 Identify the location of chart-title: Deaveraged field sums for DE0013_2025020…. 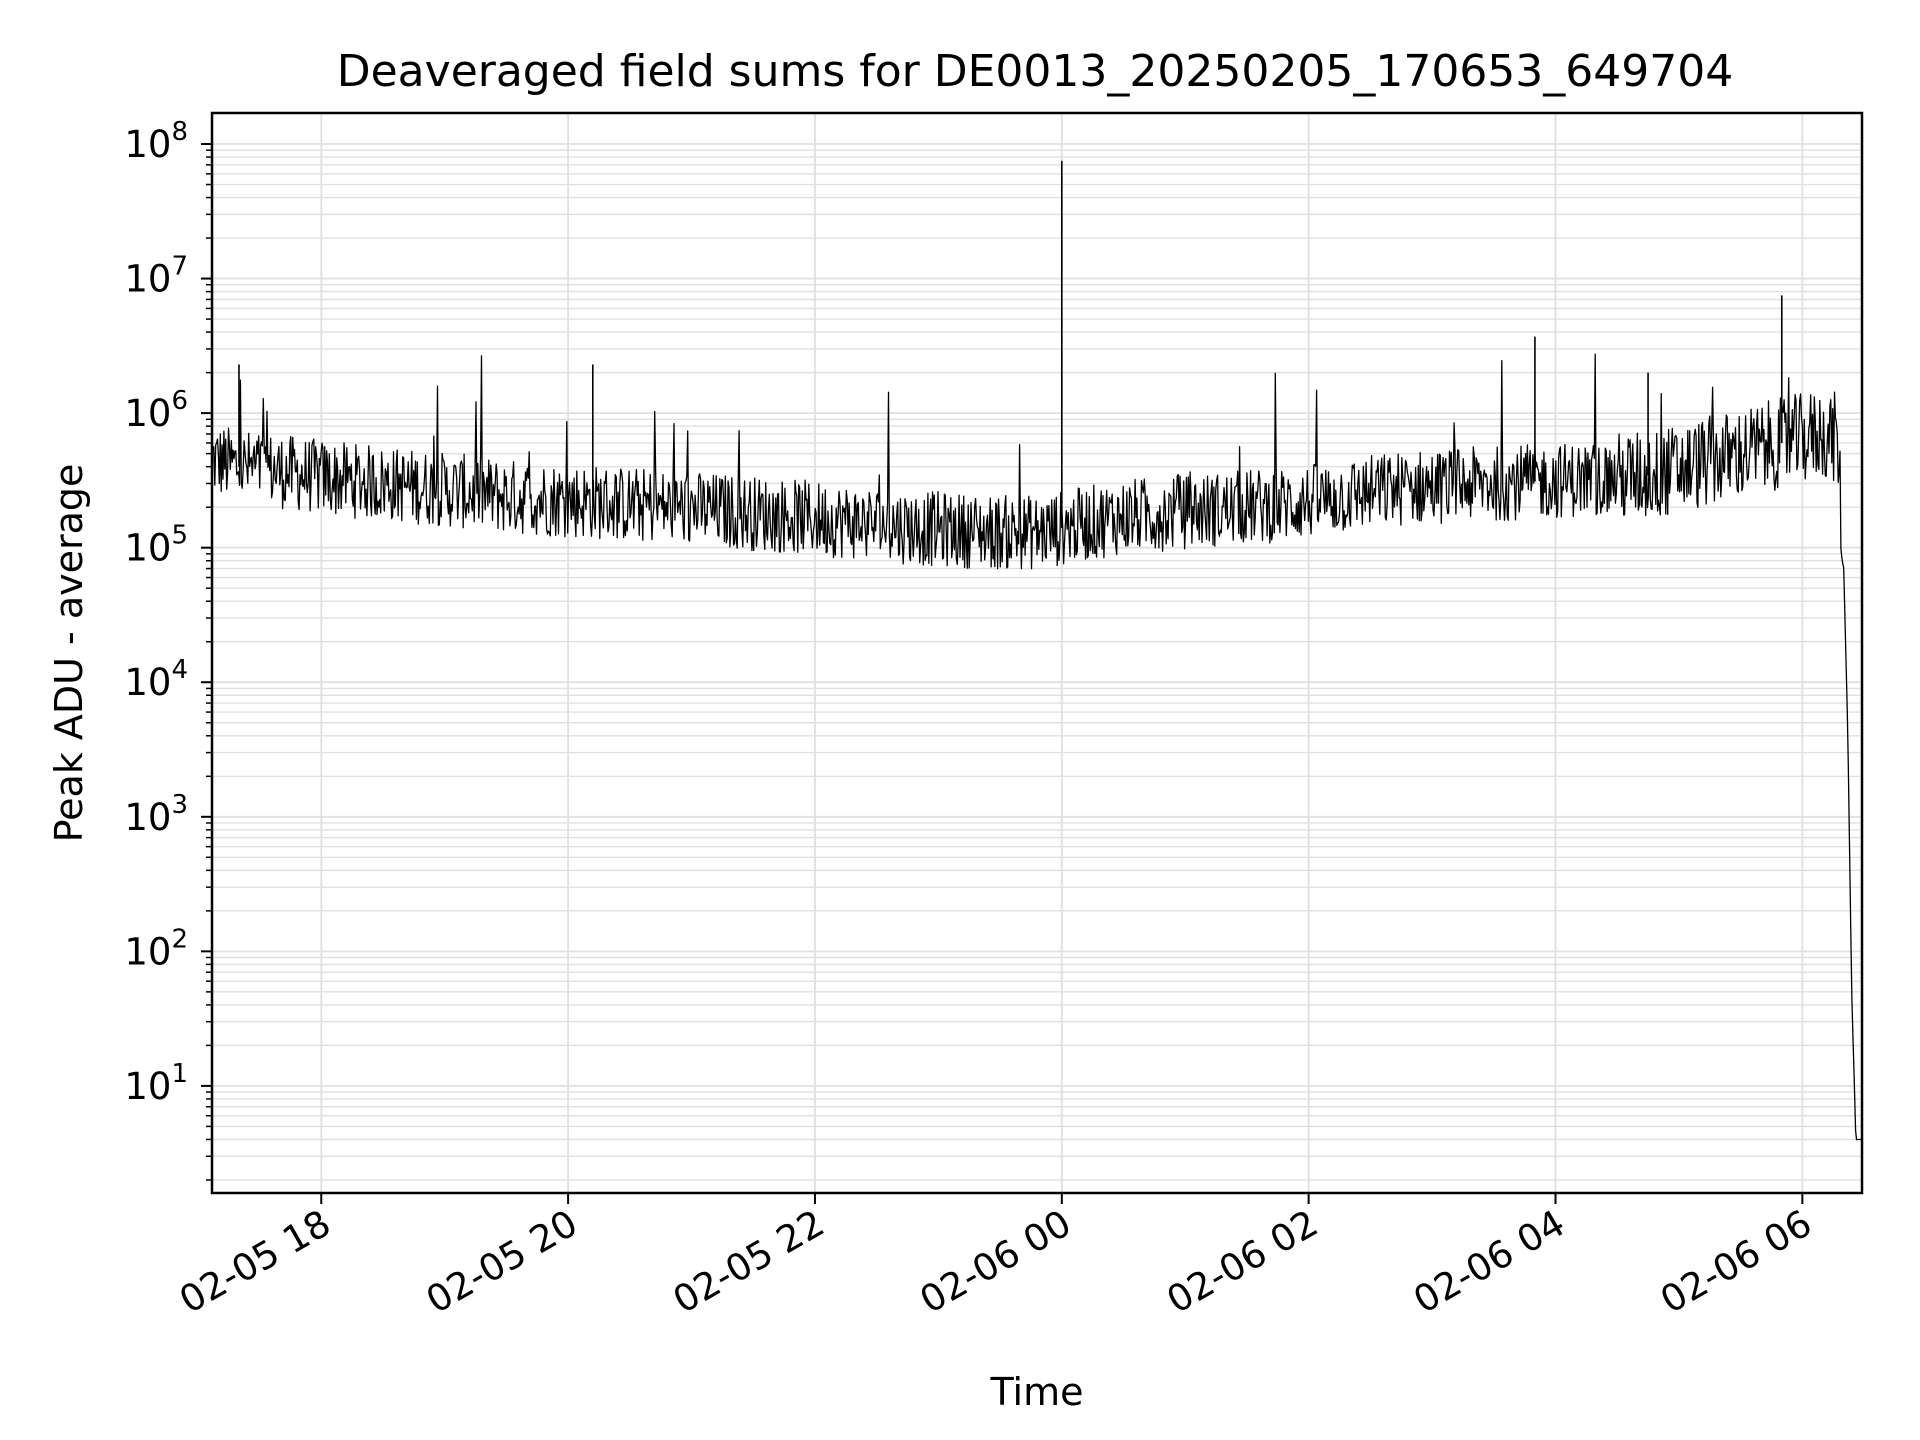
(1035, 71).